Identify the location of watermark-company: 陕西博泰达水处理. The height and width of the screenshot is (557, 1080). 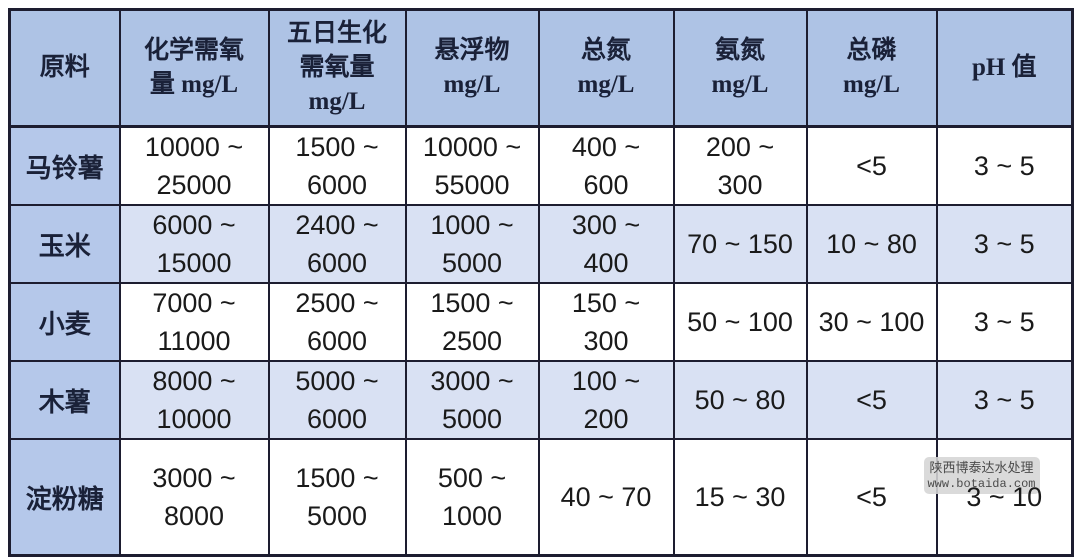
(981, 467).